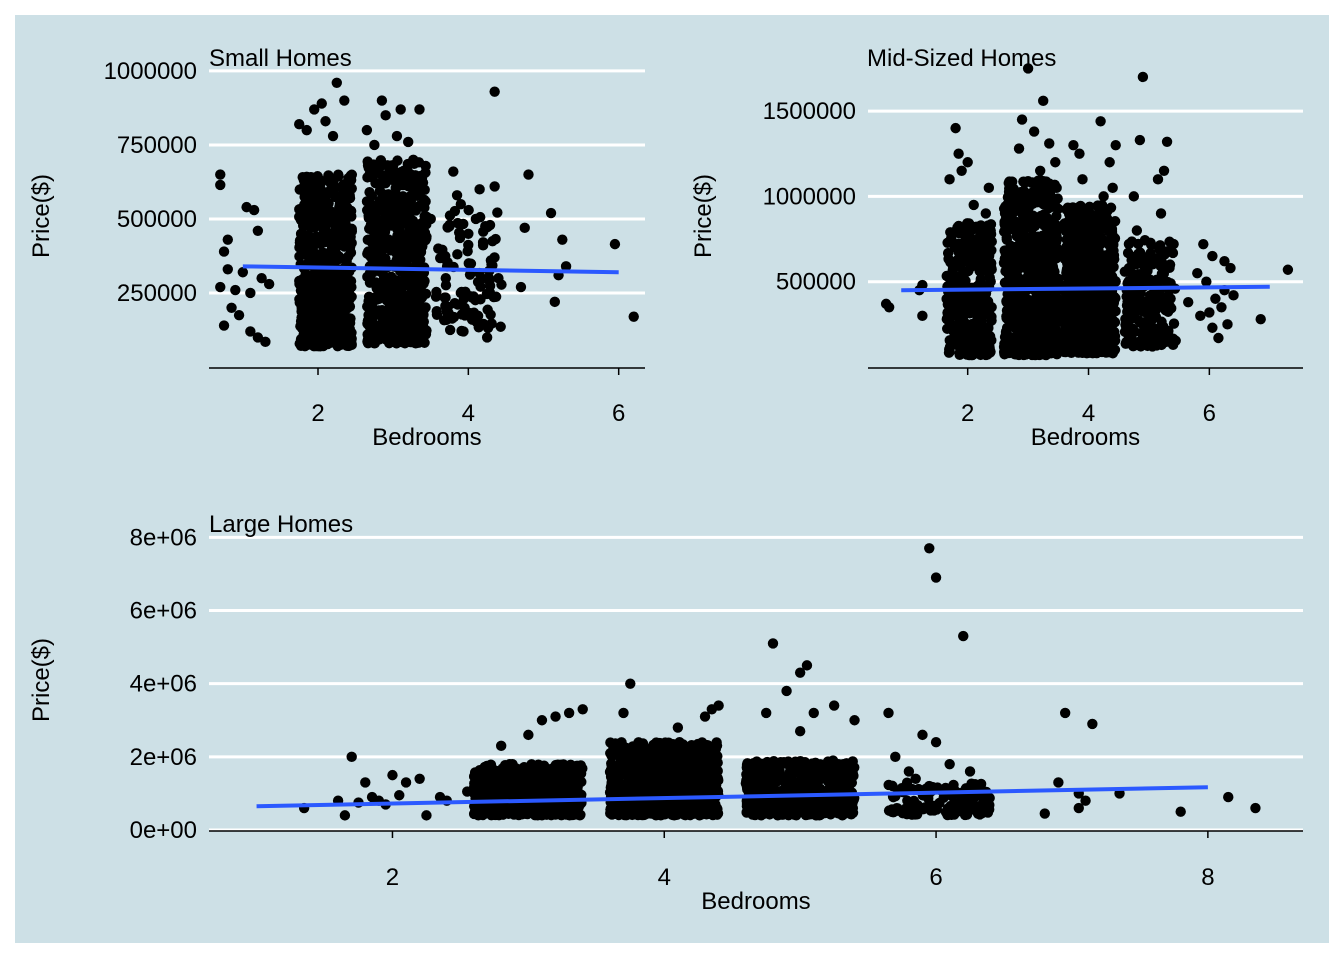 This screenshot has height=960, width=1344. I want to click on y-axis-label: Price($), so click(41, 680).